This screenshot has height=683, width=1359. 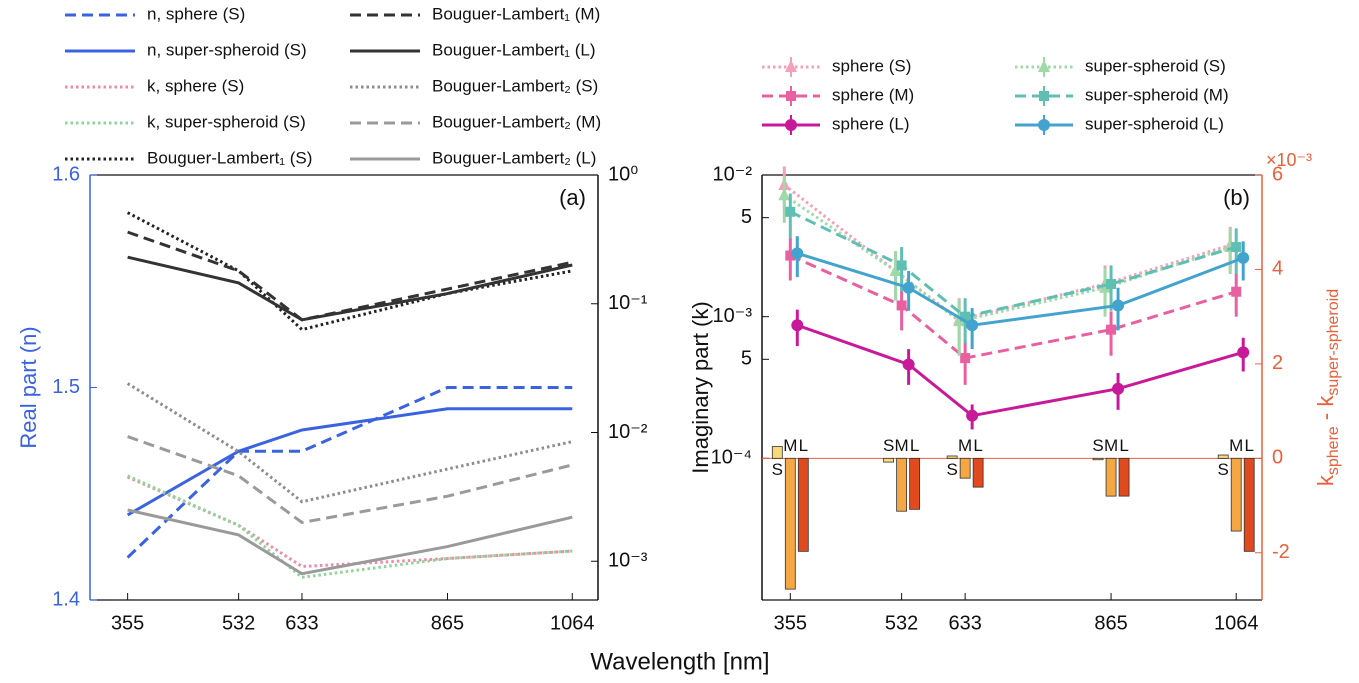 What do you see at coordinates (1277, 458) in the screenshot?
I see `y2-tick-label: 0` at bounding box center [1277, 458].